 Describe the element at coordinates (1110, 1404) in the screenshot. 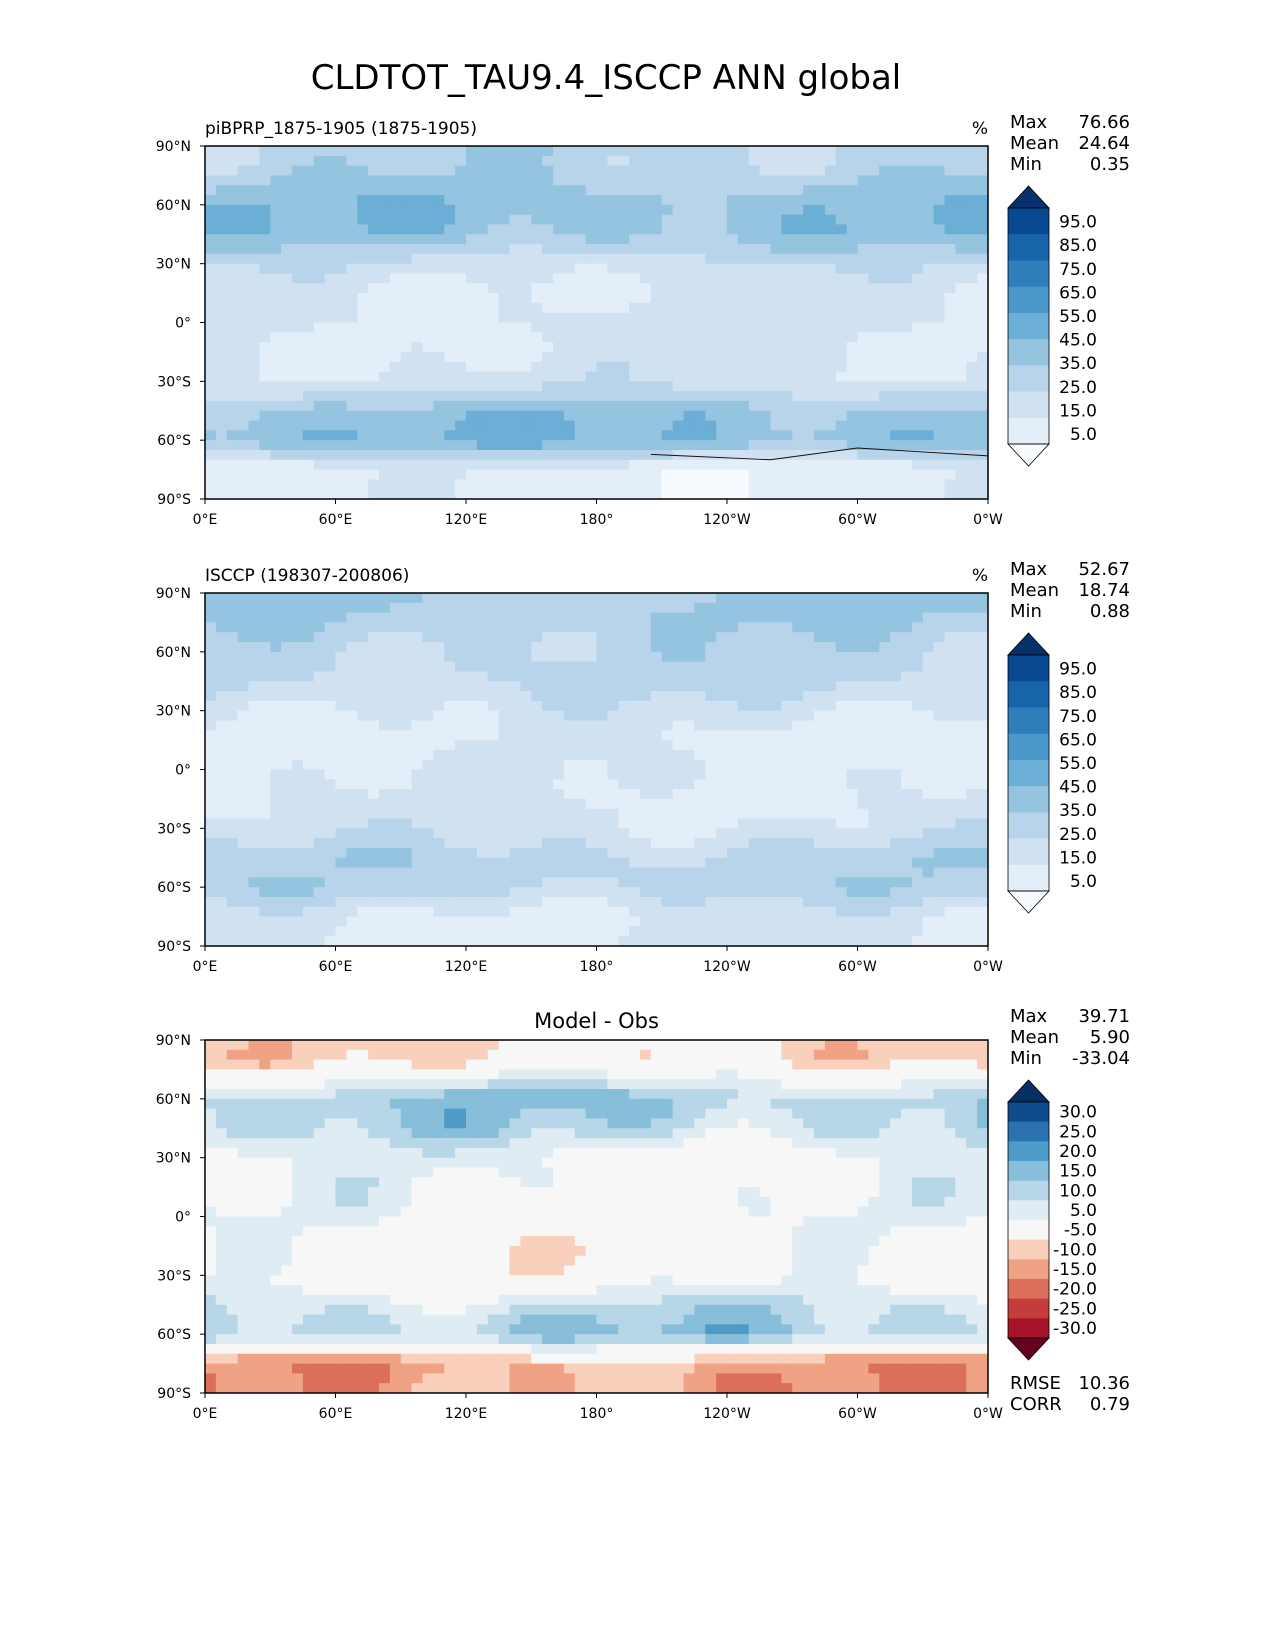

I see `metric-value: 0.79` at that location.